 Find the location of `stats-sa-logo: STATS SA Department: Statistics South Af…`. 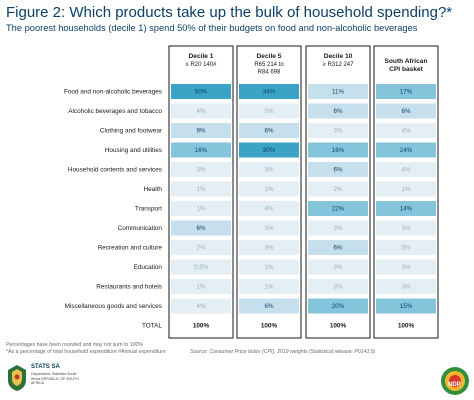

stats-sa-logo: STATS SA Department: Statistics South Af… is located at coordinates (42, 380).